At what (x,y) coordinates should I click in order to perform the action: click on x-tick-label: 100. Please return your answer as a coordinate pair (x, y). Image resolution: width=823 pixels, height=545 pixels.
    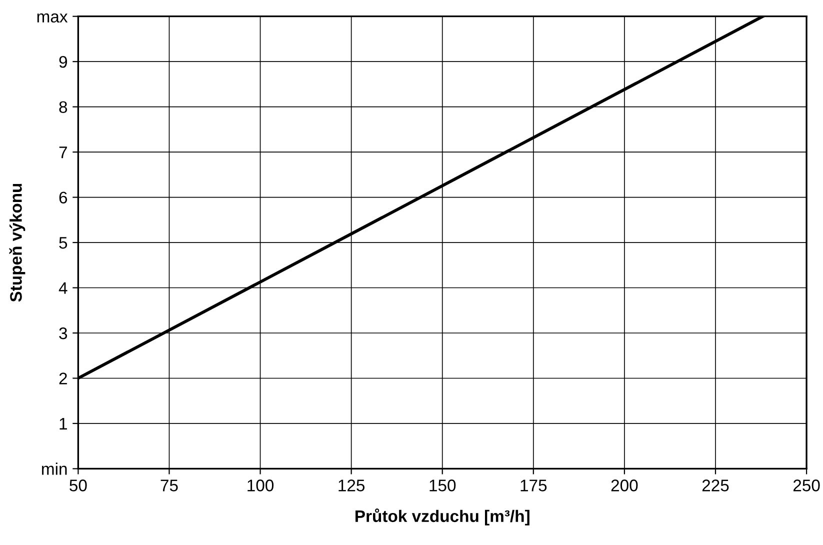
    Looking at the image, I should click on (261, 486).